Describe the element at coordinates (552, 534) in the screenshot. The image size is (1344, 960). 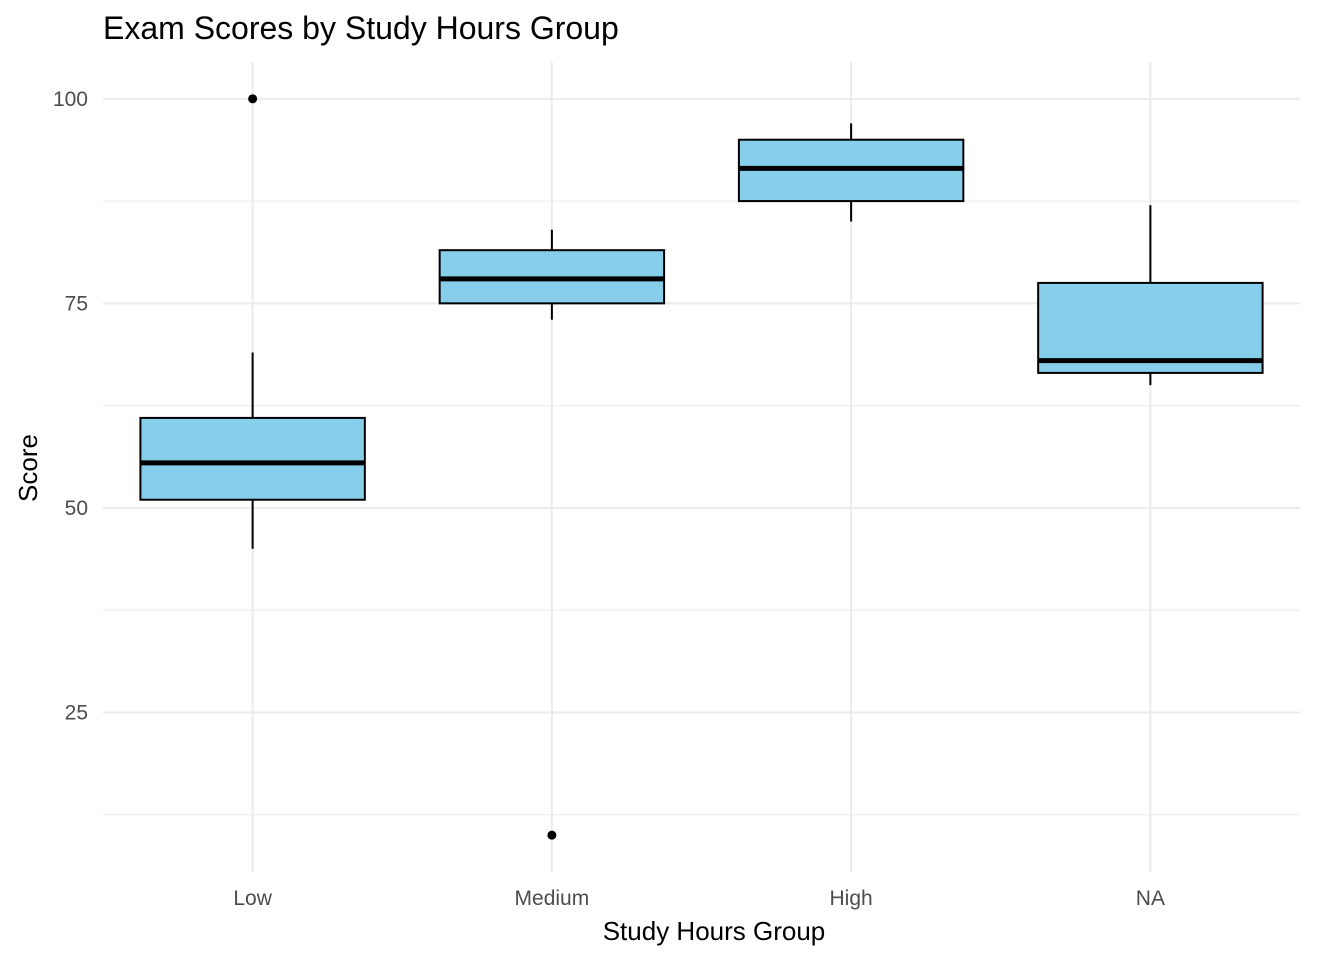
I see `box-medium` at that location.